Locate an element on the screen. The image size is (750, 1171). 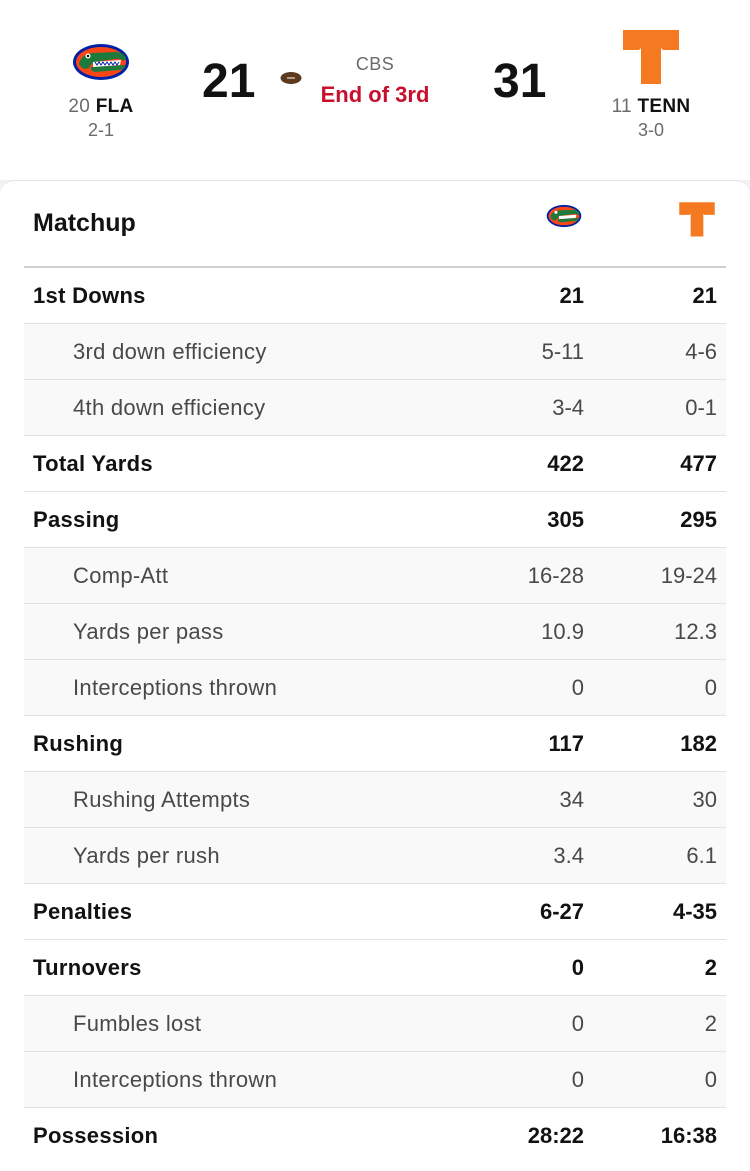
stat-label: Rushing Attempts is located at coordinates (162, 799).